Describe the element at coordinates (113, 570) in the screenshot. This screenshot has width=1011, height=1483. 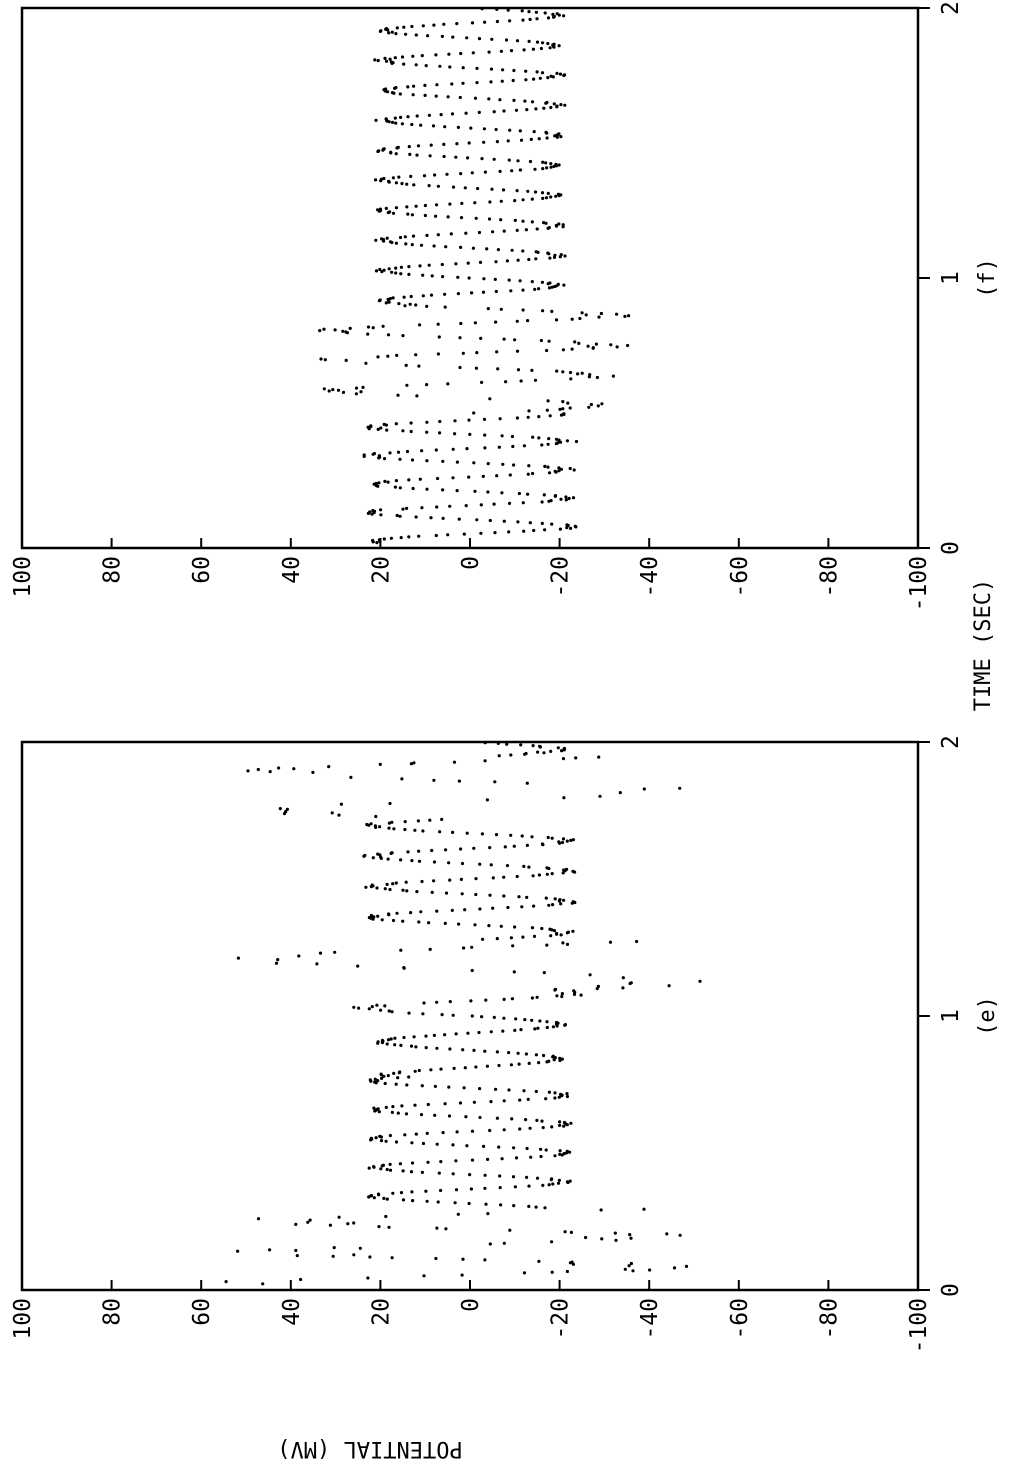
I see `y-tick-label: 80` at that location.